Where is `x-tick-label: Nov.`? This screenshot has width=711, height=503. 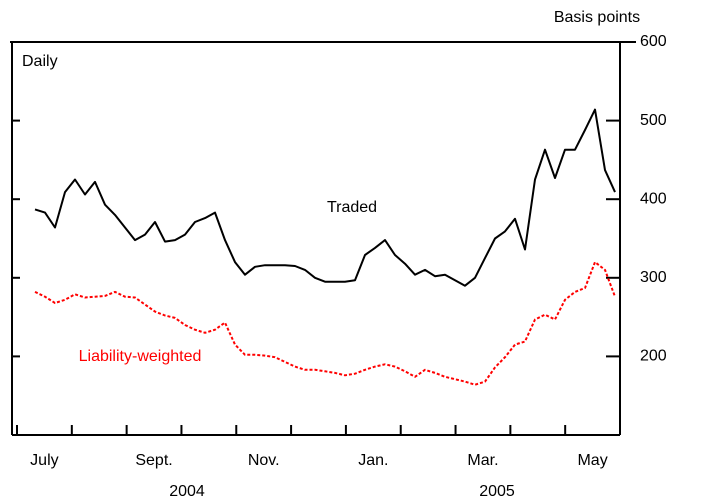 x-tick-label: Nov. is located at coordinates (264, 460).